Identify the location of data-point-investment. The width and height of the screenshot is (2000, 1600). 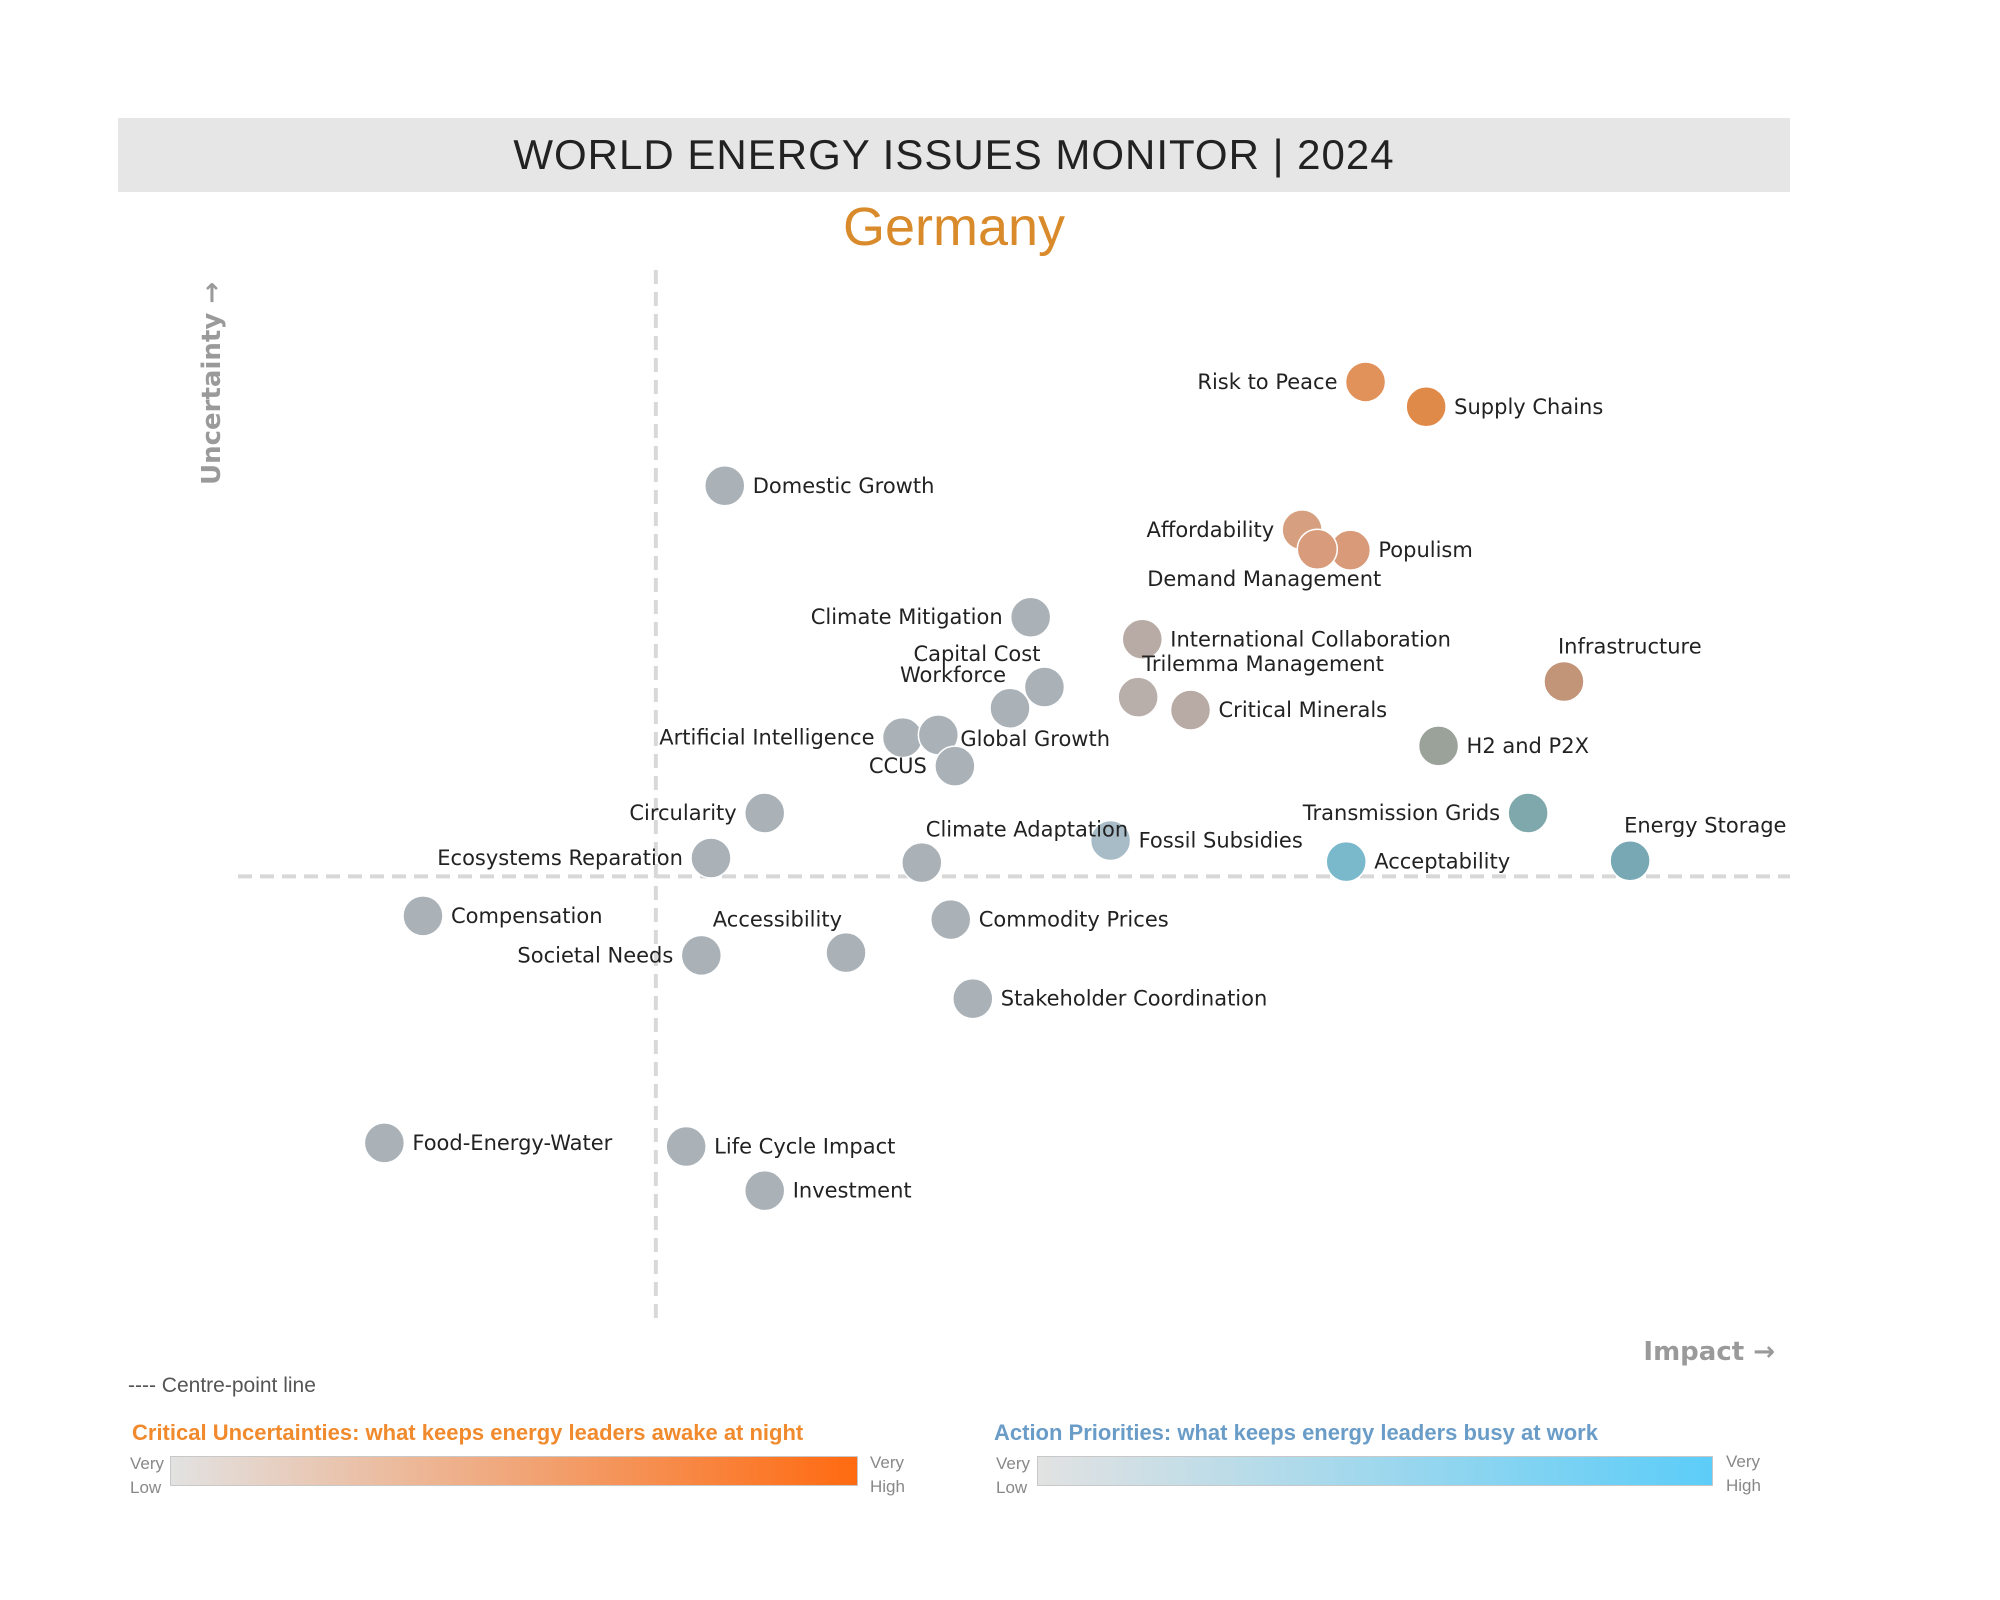
(764, 1190).